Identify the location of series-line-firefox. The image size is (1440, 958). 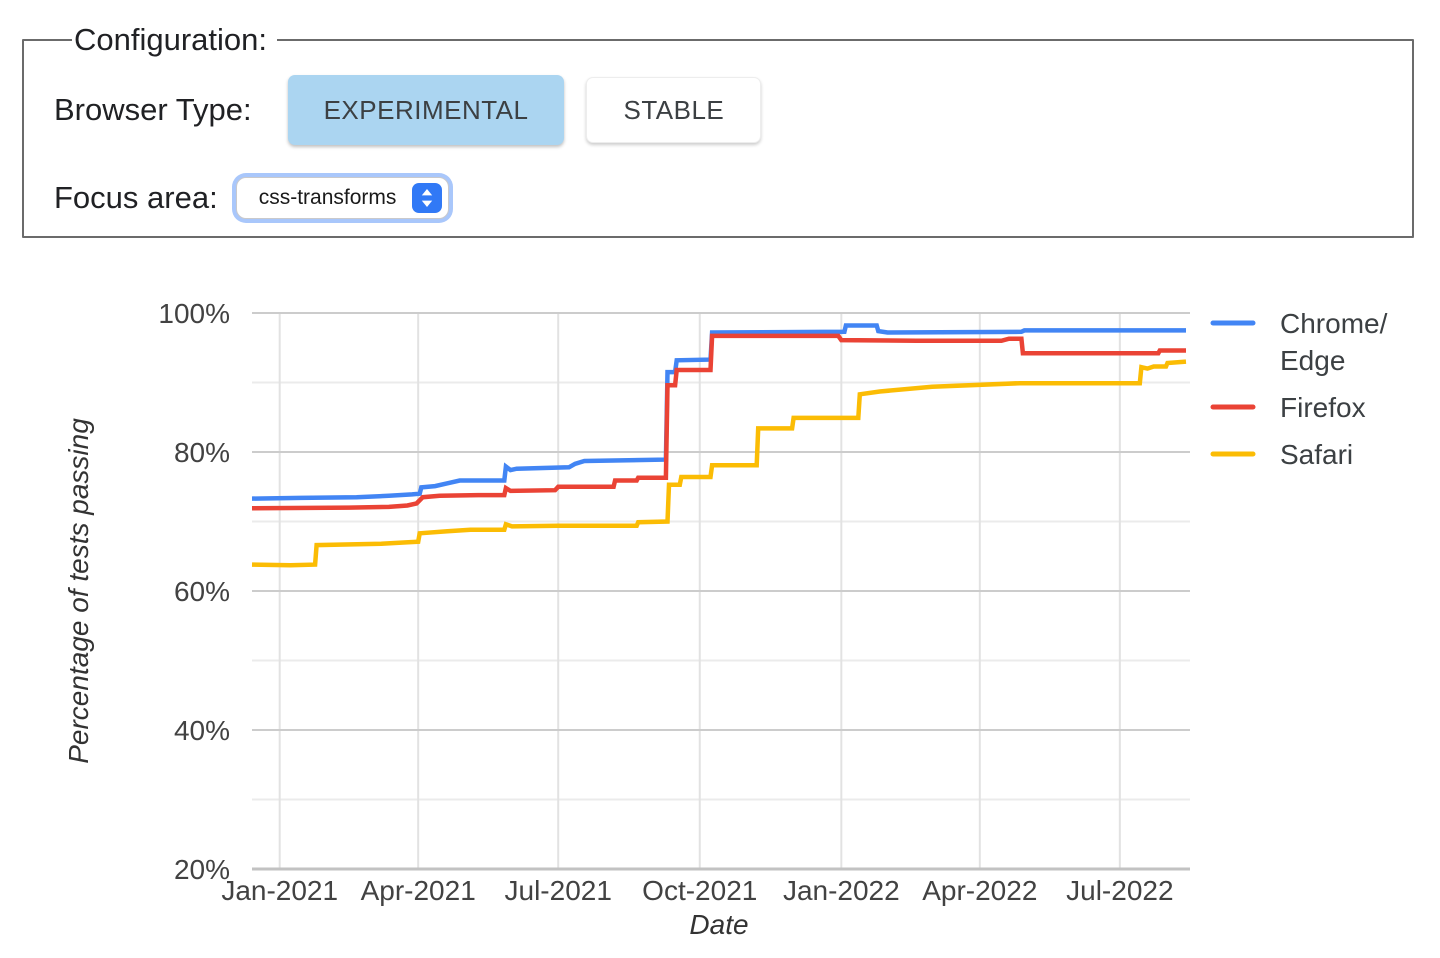
(718, 422).